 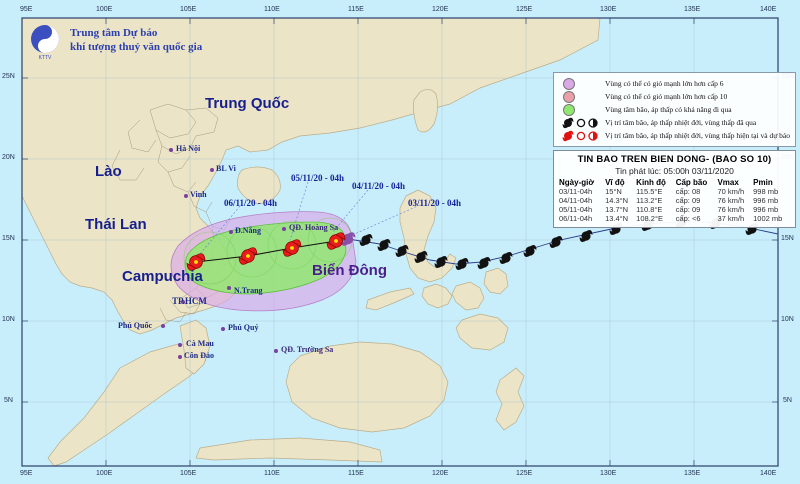 What do you see at coordinates (188, 473) in the screenshot?
I see `lon-tick-bottom: 105E` at bounding box center [188, 473].